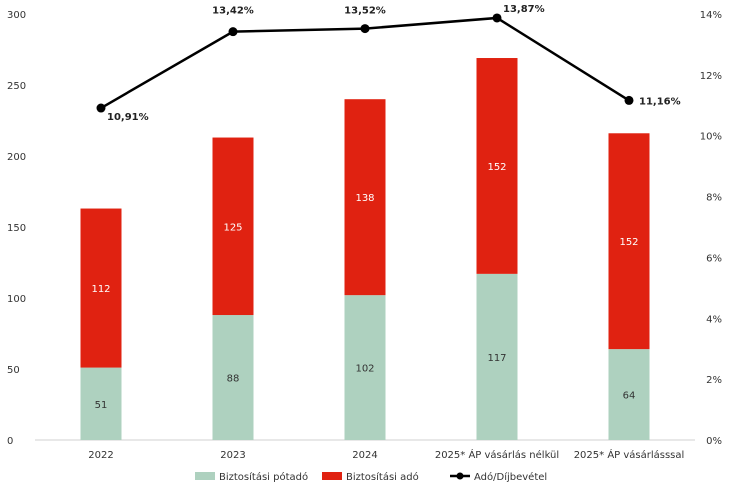 The width and height of the screenshot is (730, 495). What do you see at coordinates (128, 117) in the screenshot?
I see `ratio-value-label: 10,91%` at bounding box center [128, 117].